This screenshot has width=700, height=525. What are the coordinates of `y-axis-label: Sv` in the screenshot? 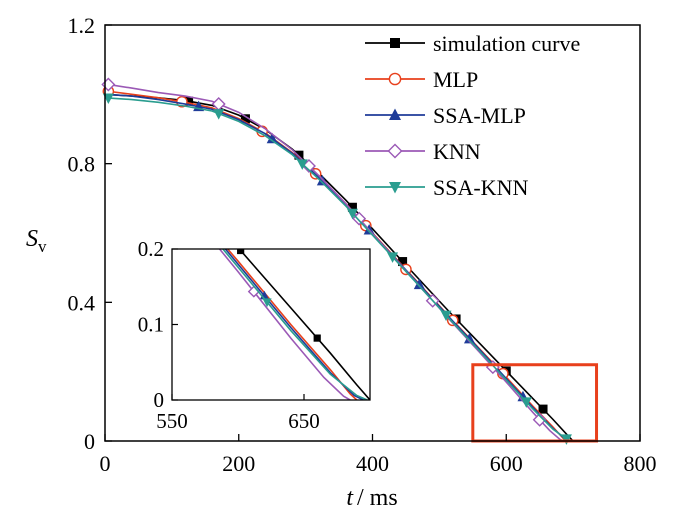 It's located at (36, 241).